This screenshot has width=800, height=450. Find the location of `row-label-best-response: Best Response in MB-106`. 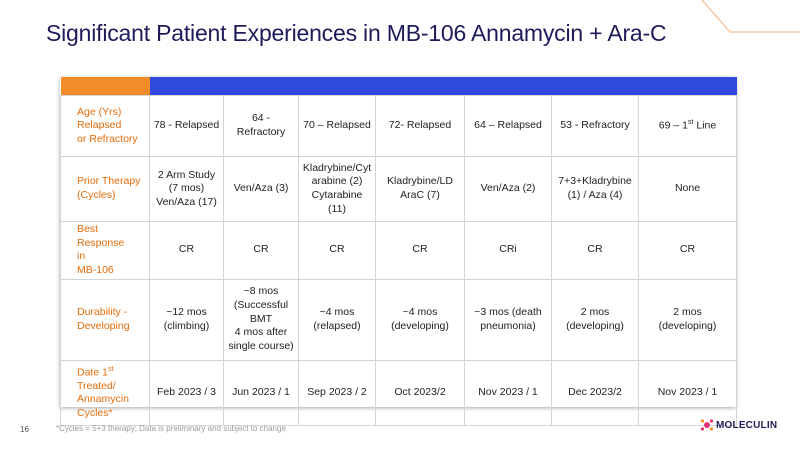

row-label-best-response: Best Response in MB-106 is located at coordinates (105, 250).